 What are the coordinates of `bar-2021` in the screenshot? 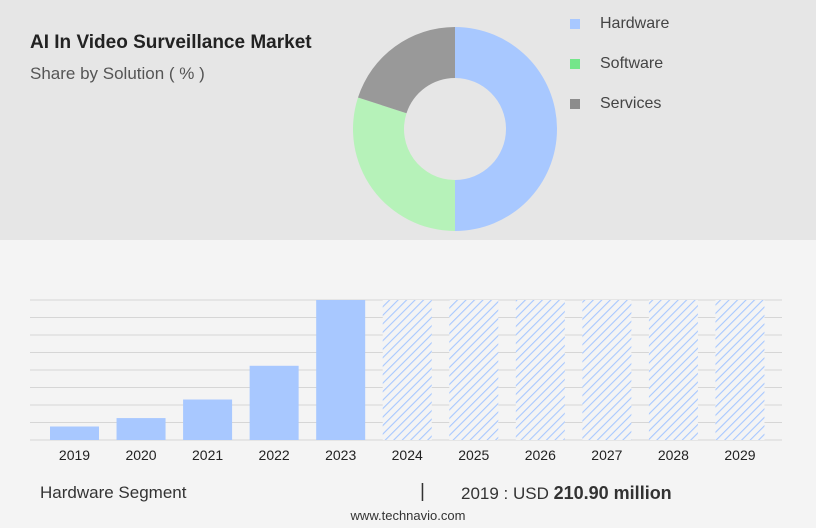 It's located at (208, 419).